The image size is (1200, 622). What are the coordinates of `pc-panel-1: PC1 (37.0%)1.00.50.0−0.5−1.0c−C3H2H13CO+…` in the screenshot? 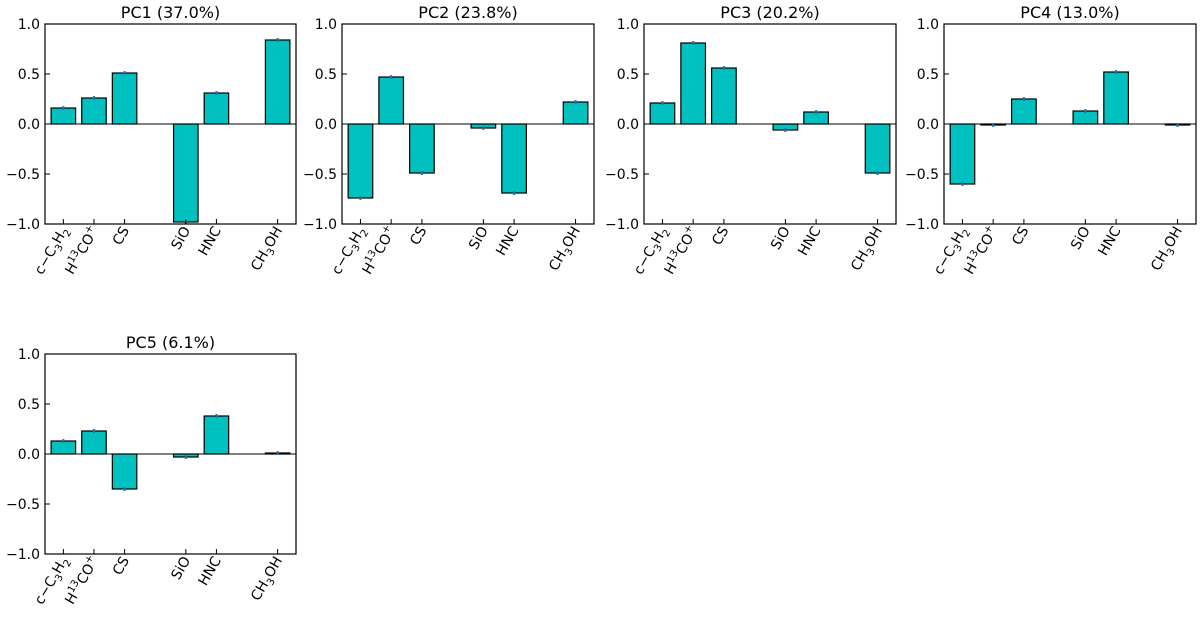 It's located at (151, 140).